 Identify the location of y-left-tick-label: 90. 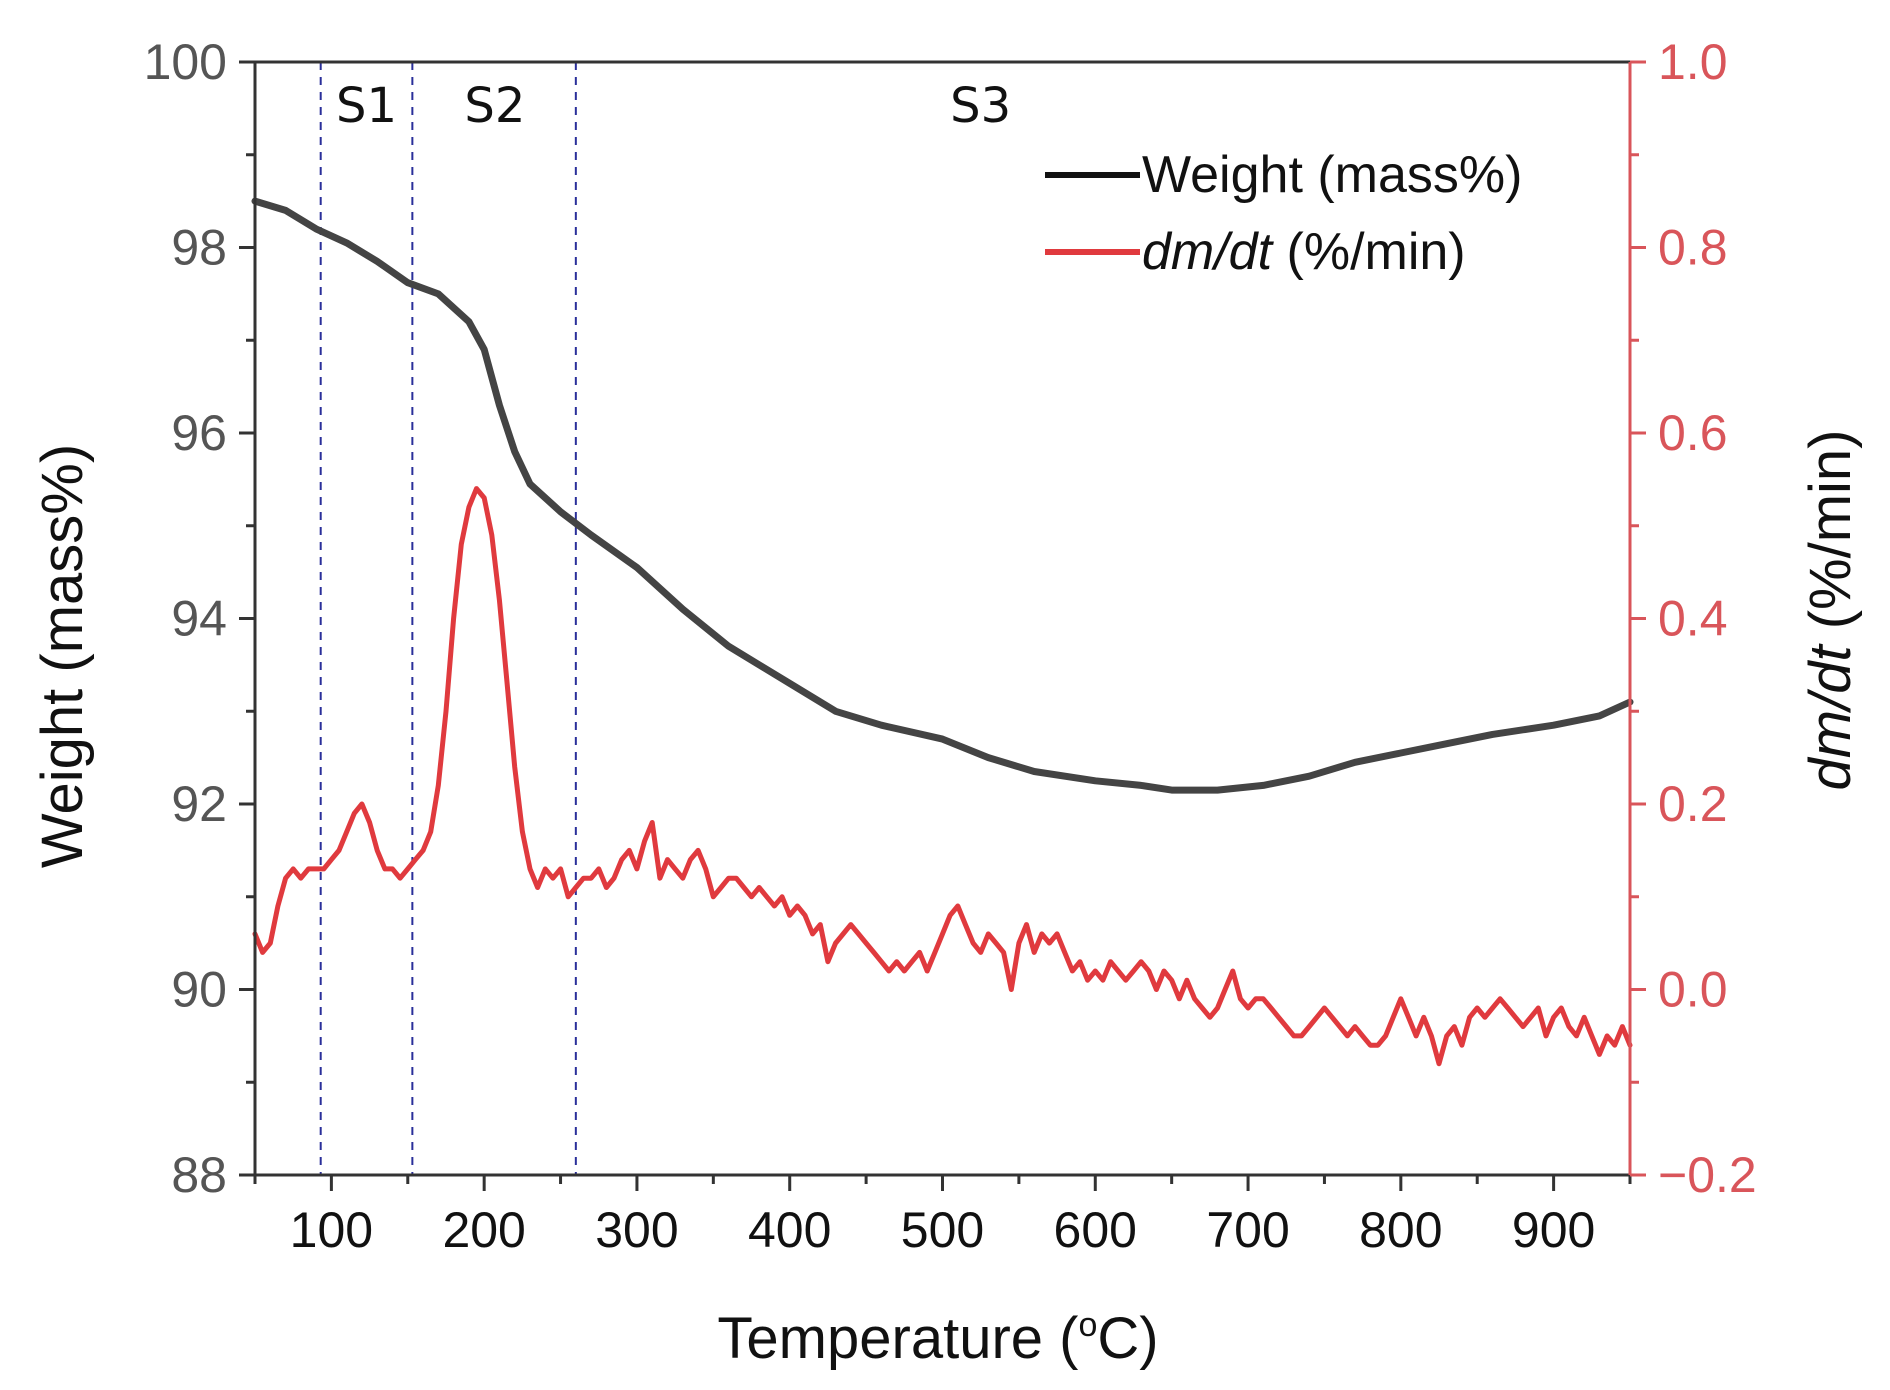
(199, 990).